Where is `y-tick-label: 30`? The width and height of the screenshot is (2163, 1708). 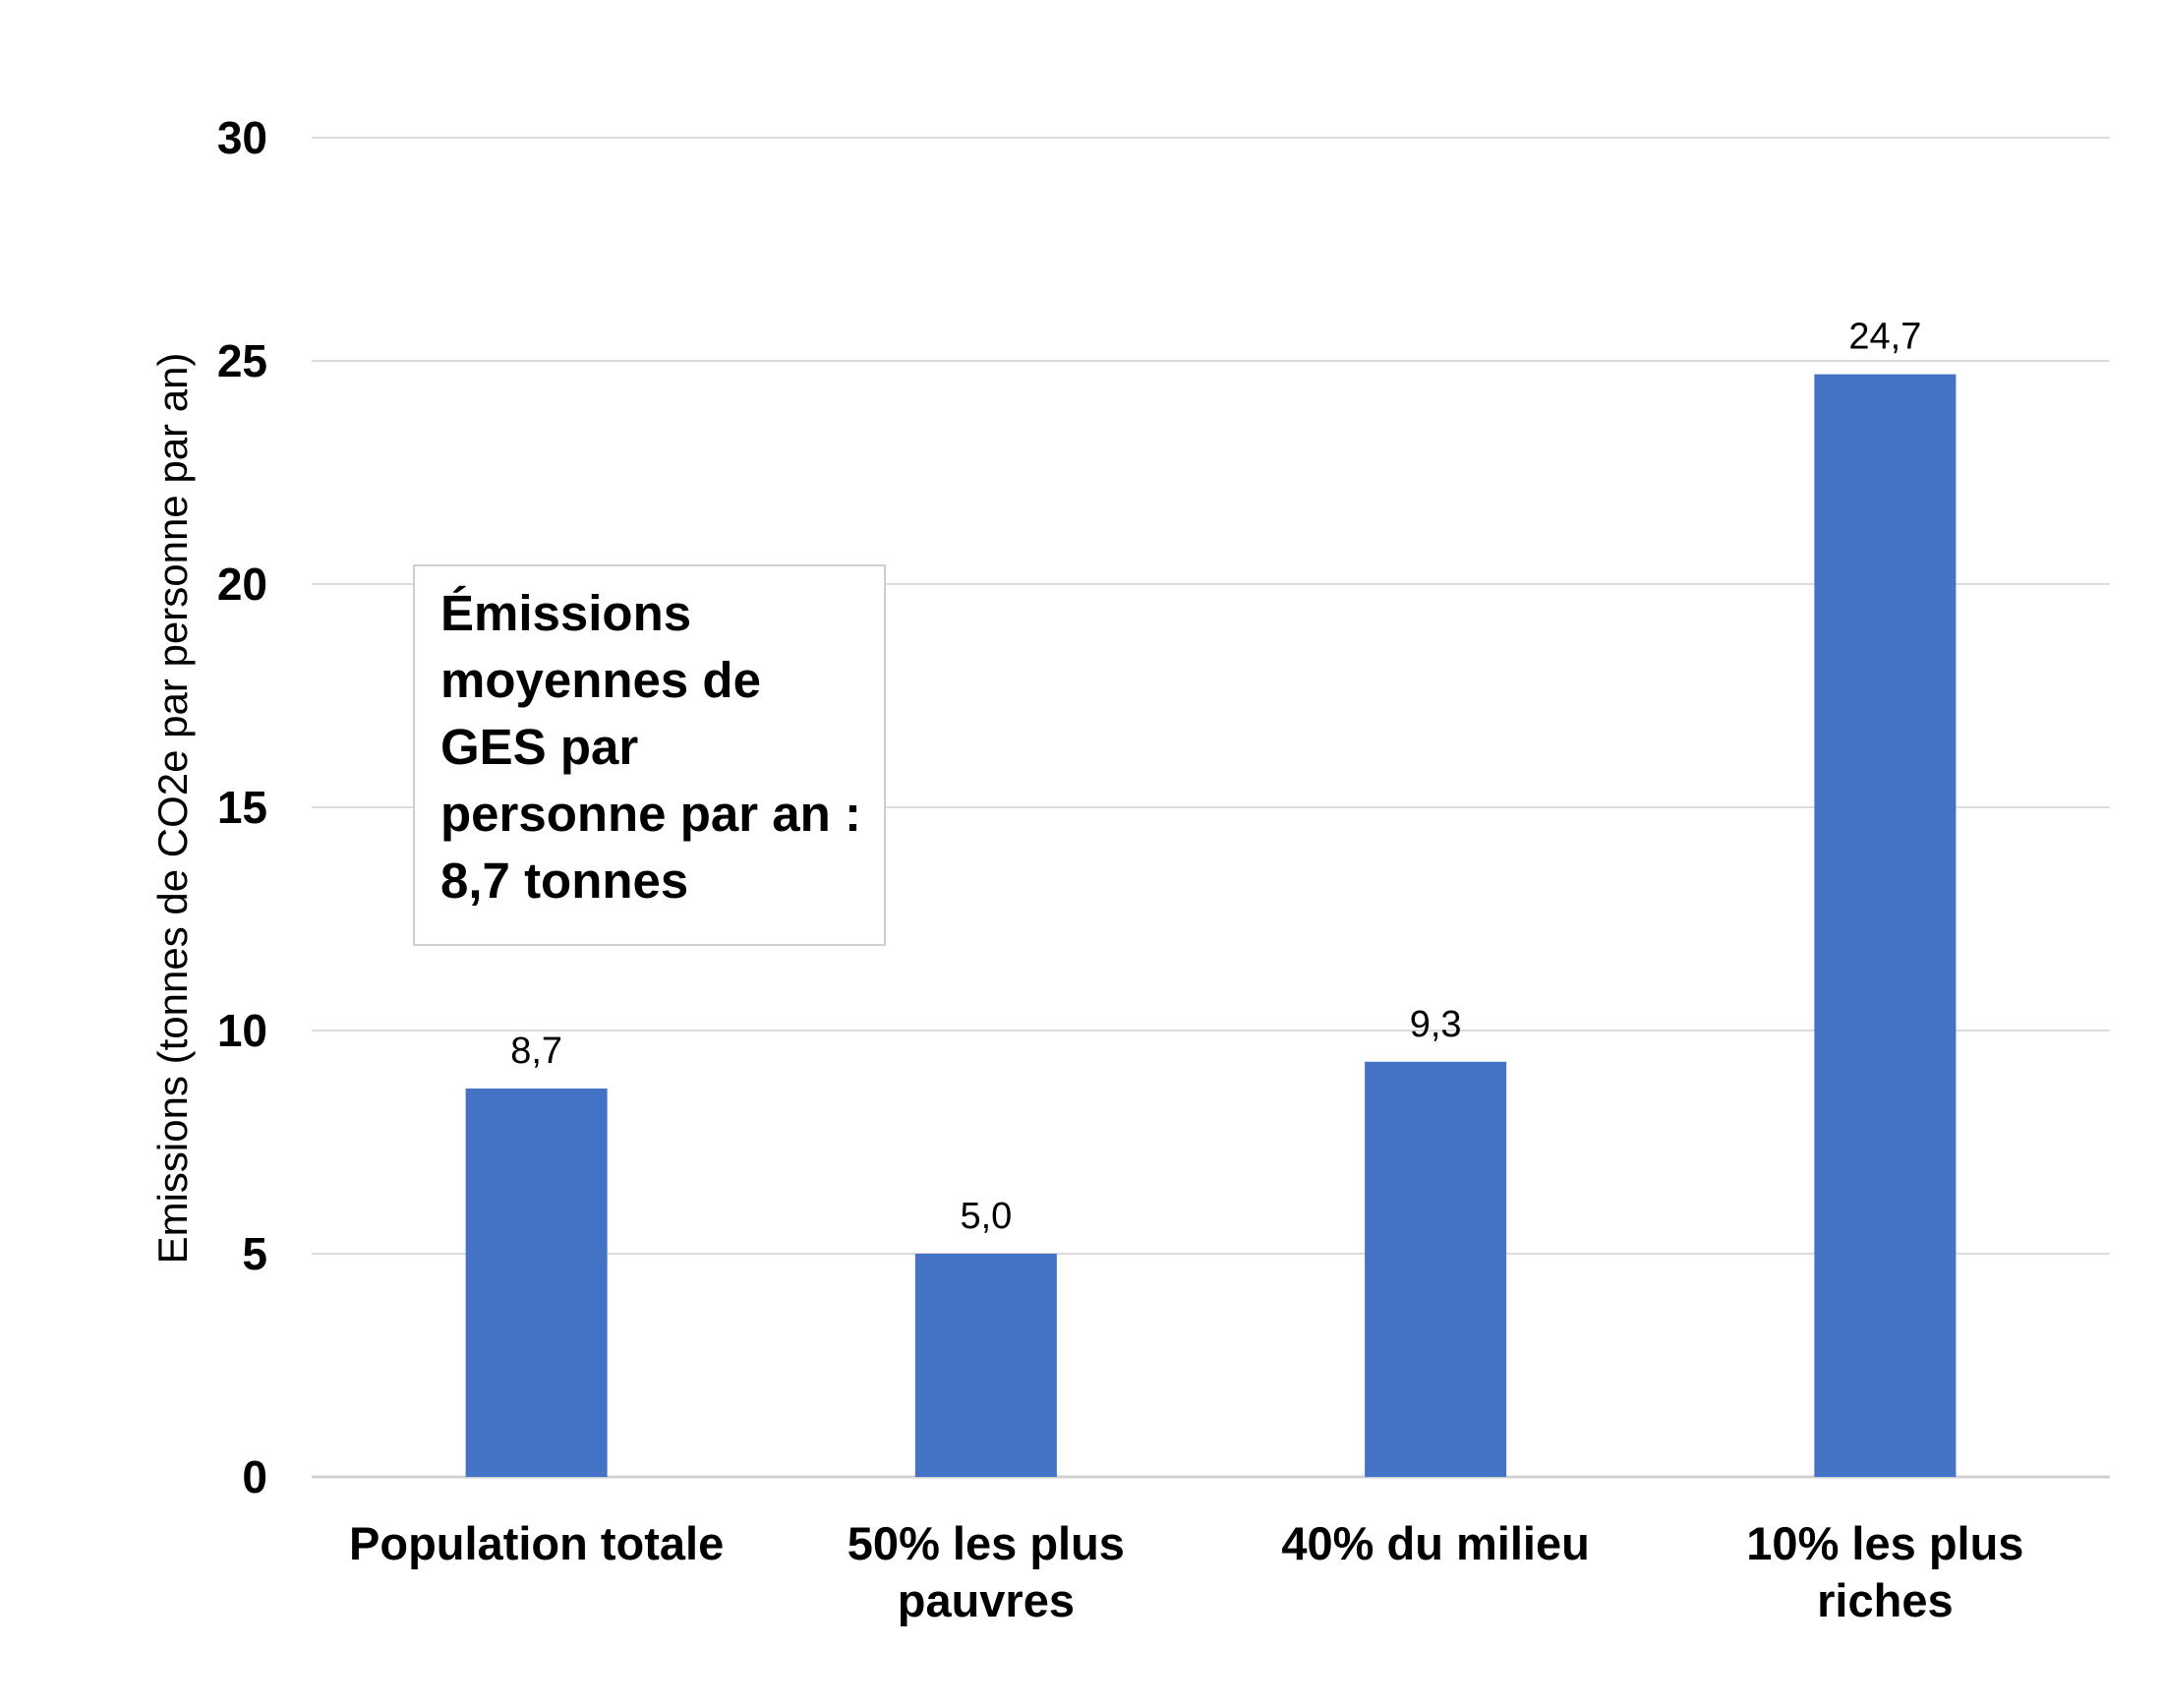 y-tick-label: 30 is located at coordinates (242, 138).